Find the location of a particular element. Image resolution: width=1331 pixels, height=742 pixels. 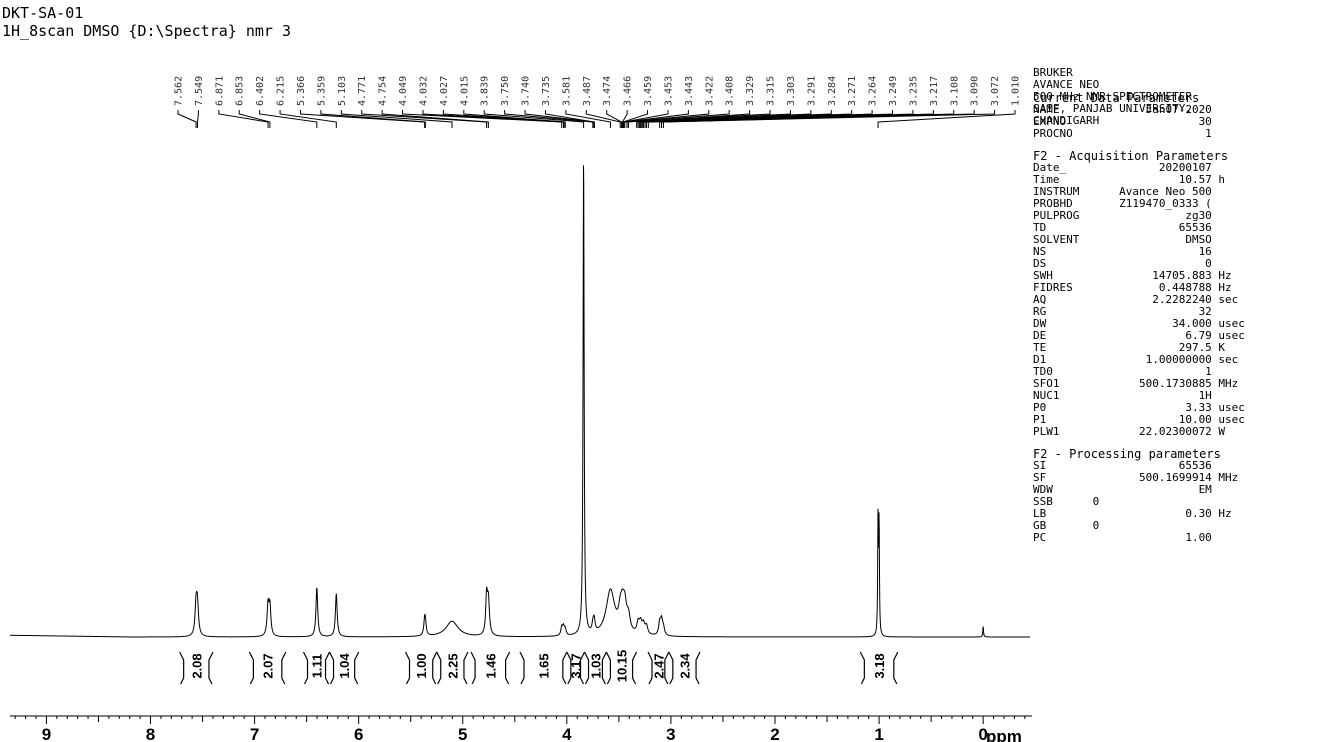

integral-region: 1.00 is located at coordinates (421, 668).